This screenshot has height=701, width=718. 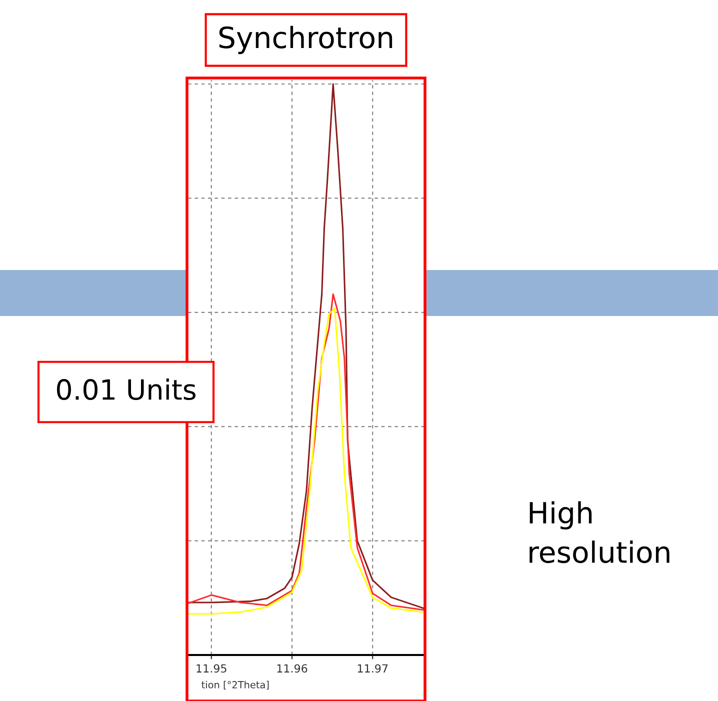 I want to click on x-tick-label: 11.97, so click(x=373, y=668).